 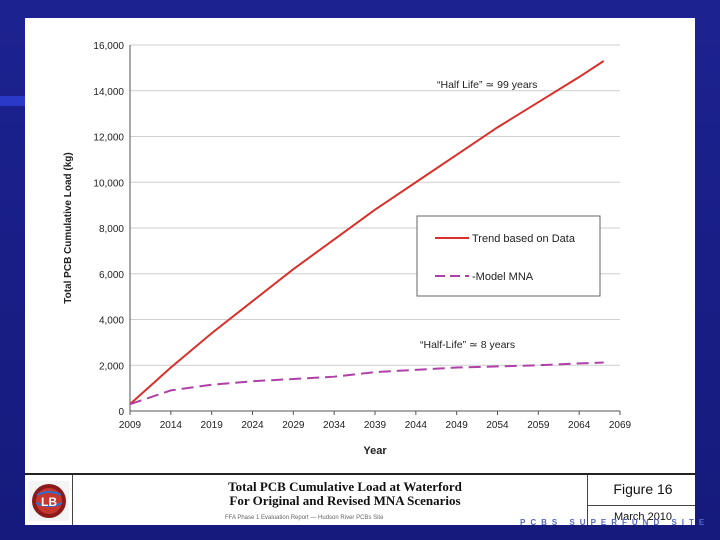 What do you see at coordinates (108, 92) in the screenshot?
I see `y-tick-label: 14,000` at bounding box center [108, 92].